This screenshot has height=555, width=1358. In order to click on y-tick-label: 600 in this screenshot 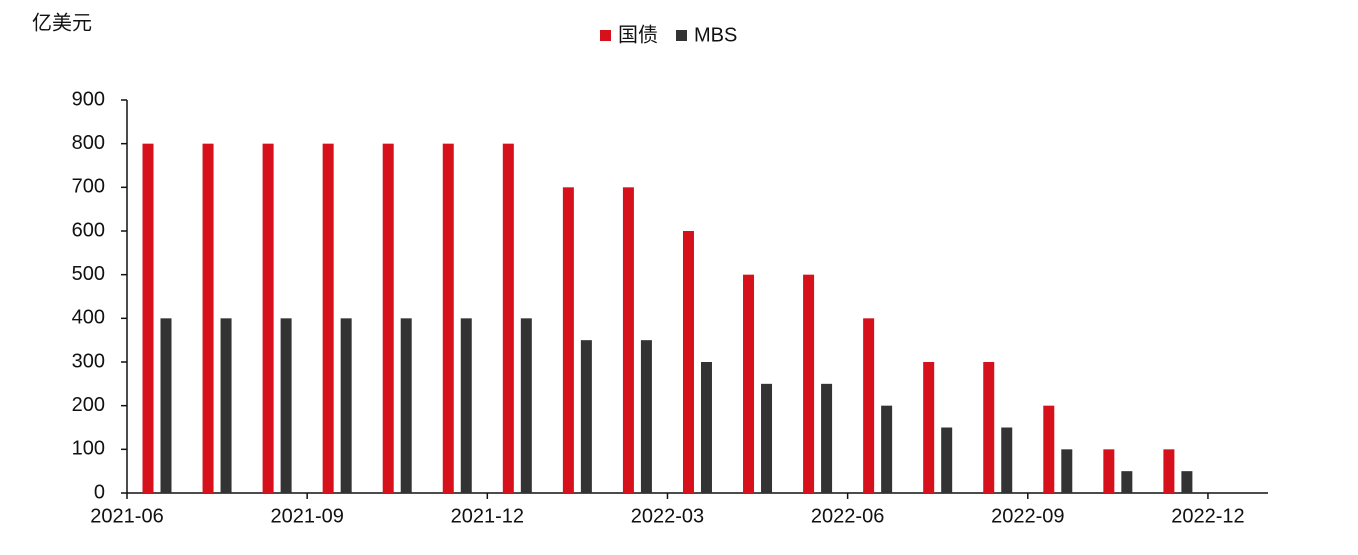, I will do `click(88, 230)`.